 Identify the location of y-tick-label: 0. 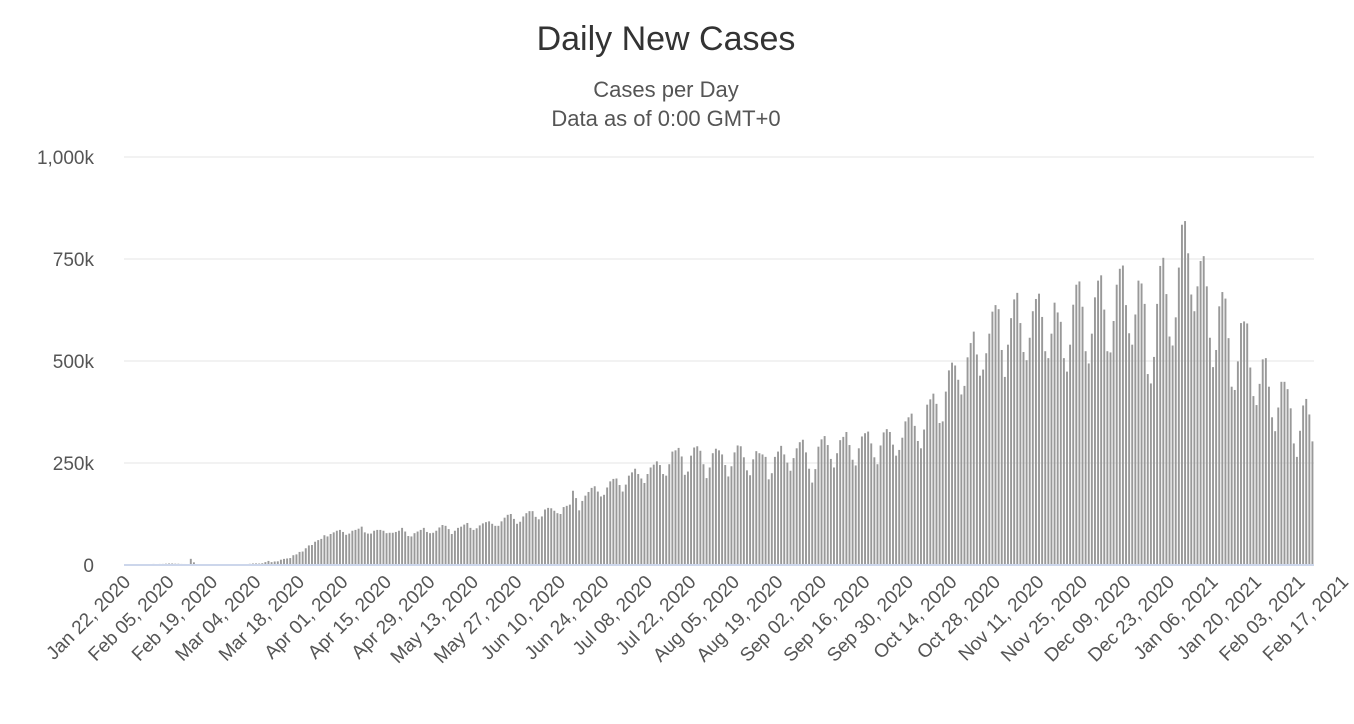
(88, 566).